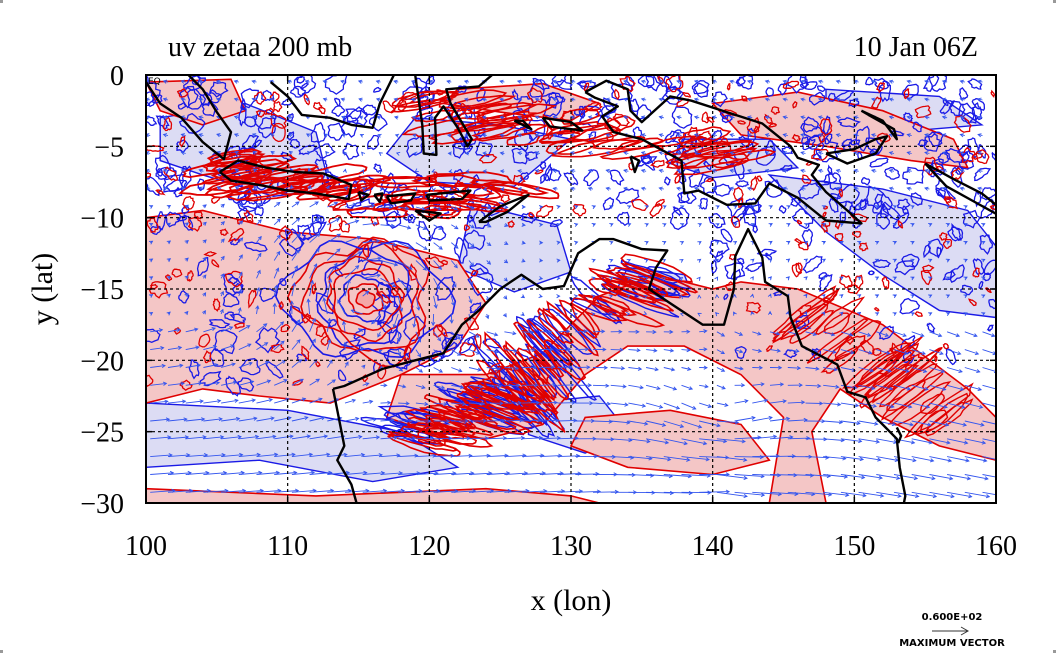 Image resolution: width=1056 pixels, height=653 pixels. I want to click on vector-reference-value: 0.600E+02, so click(952, 617).